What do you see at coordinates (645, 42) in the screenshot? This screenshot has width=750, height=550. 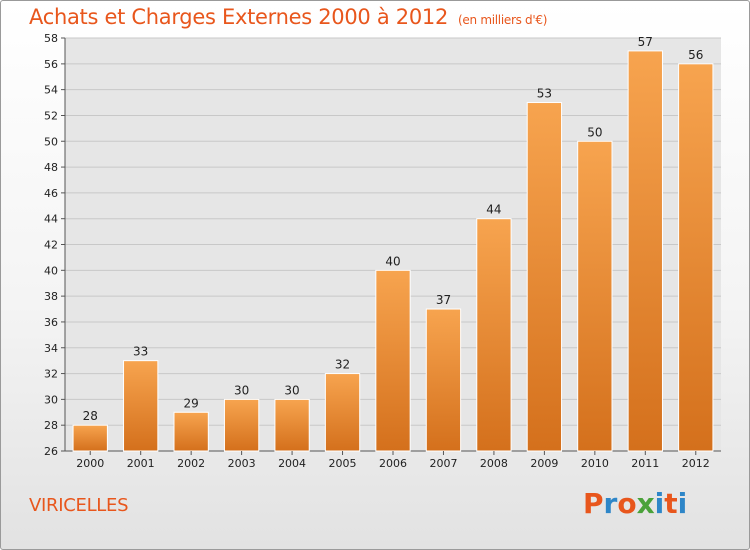 I see `value-label-2011: 57` at bounding box center [645, 42].